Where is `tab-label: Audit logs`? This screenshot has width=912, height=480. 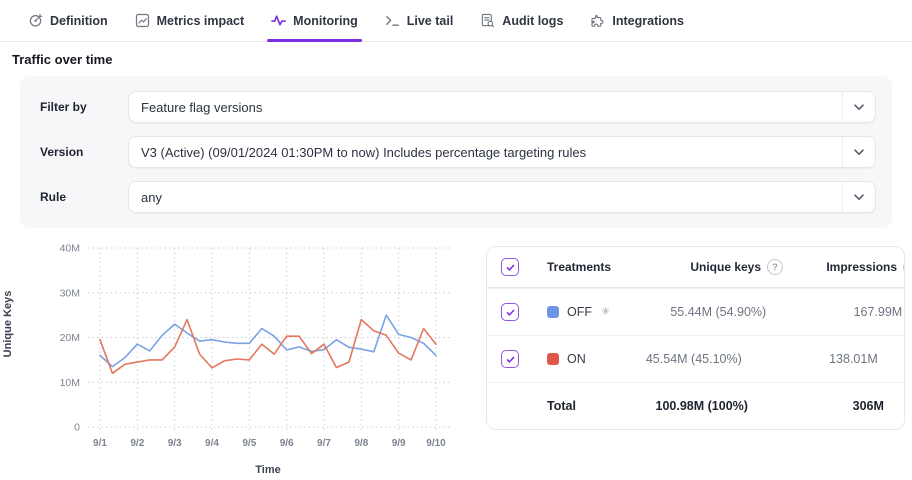 tab-label: Audit logs is located at coordinates (533, 20).